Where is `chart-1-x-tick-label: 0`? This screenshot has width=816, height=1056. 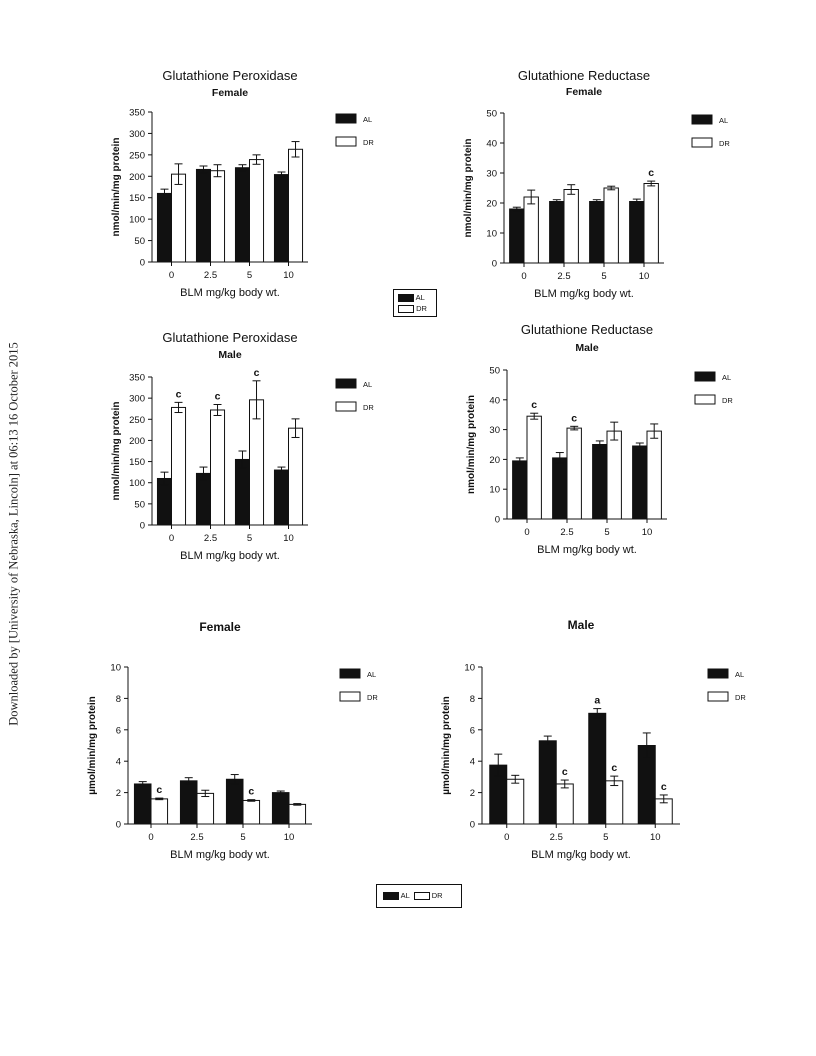
chart-1-x-tick-label: 0 is located at coordinates (523, 276).